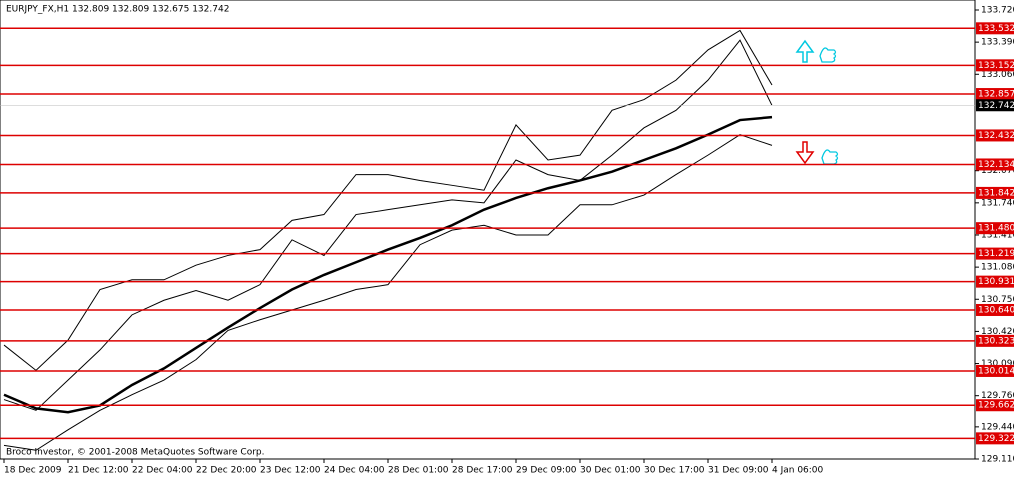 Image resolution: width=1014 pixels, height=479 pixels. What do you see at coordinates (997, 235) in the screenshot?
I see `y-tick-label: 131.410` at bounding box center [997, 235].